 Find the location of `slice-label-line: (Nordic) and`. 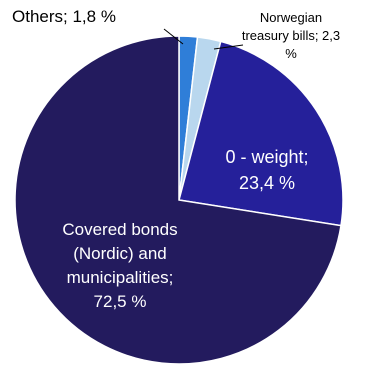

slice-label-line: (Nordic) and is located at coordinates (120, 253).